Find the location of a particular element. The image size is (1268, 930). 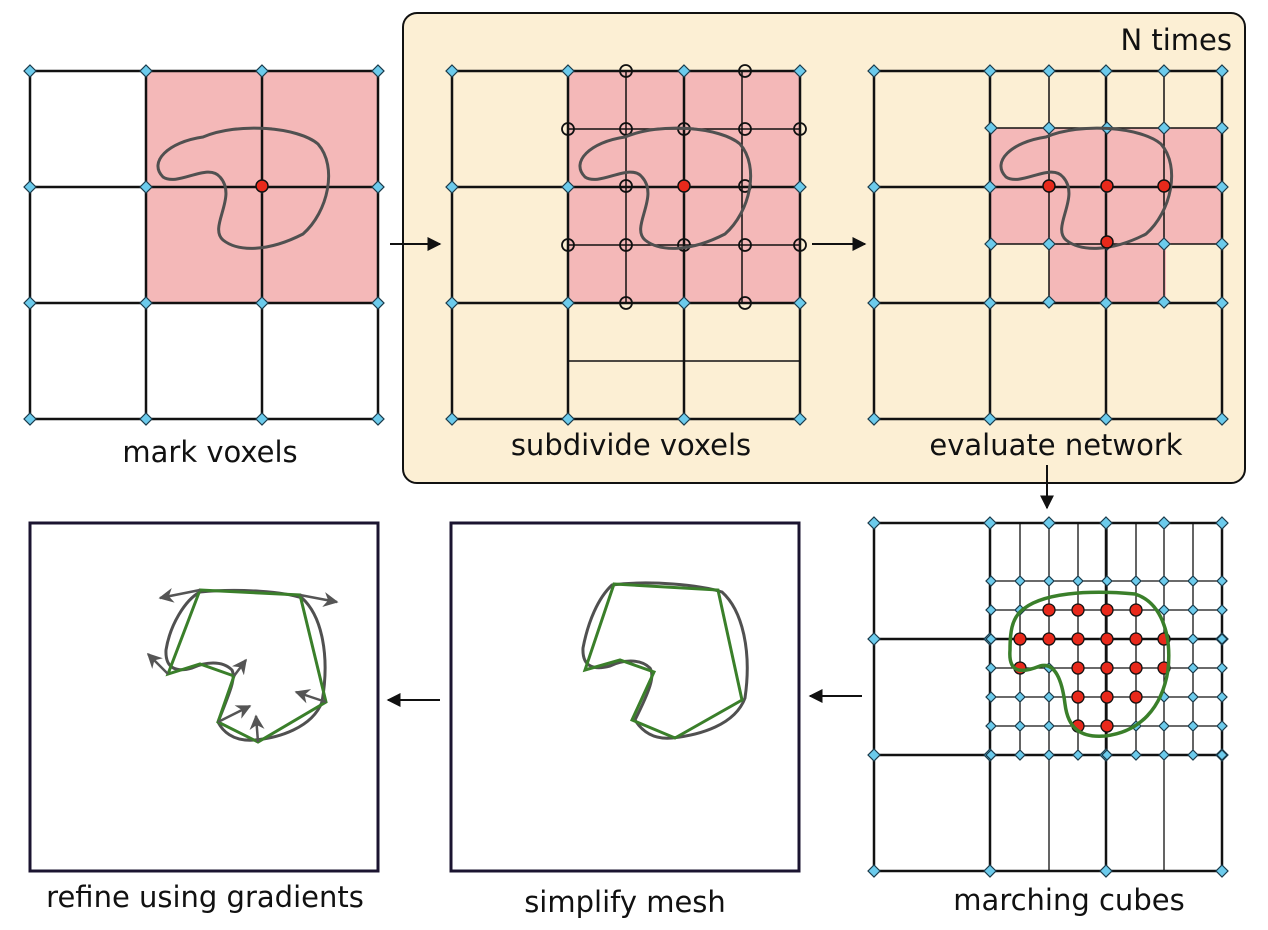

caption-evaluate-network: evaluate network is located at coordinates (1055, 445).